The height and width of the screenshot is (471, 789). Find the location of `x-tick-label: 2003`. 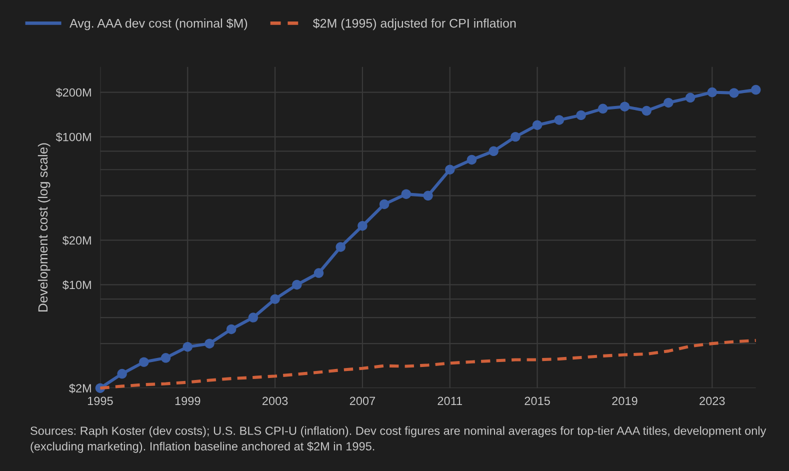

x-tick-label: 2003 is located at coordinates (275, 401).